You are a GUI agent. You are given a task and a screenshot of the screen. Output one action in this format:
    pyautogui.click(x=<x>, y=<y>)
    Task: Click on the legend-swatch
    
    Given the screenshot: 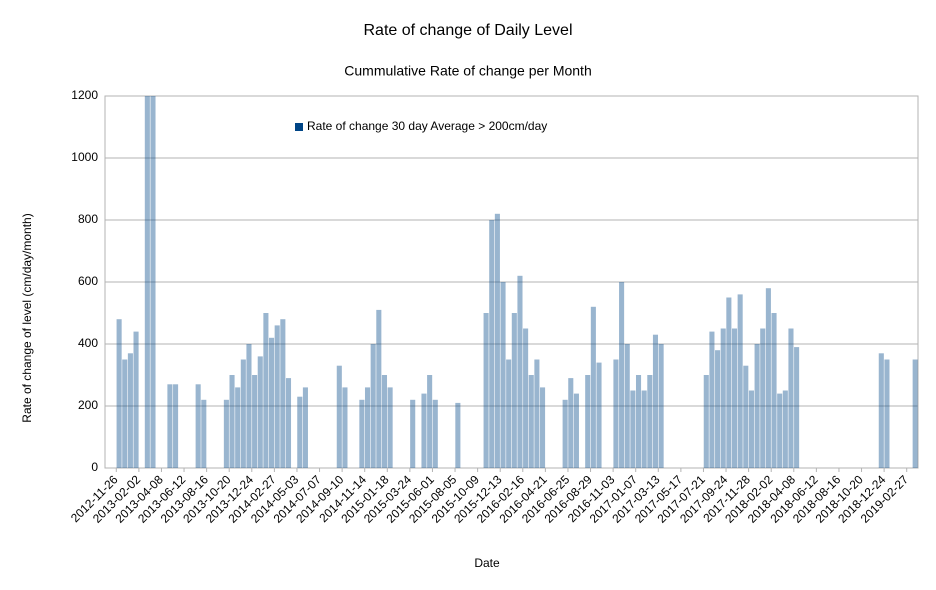 What is the action you would take?
    pyautogui.click(x=299, y=127)
    